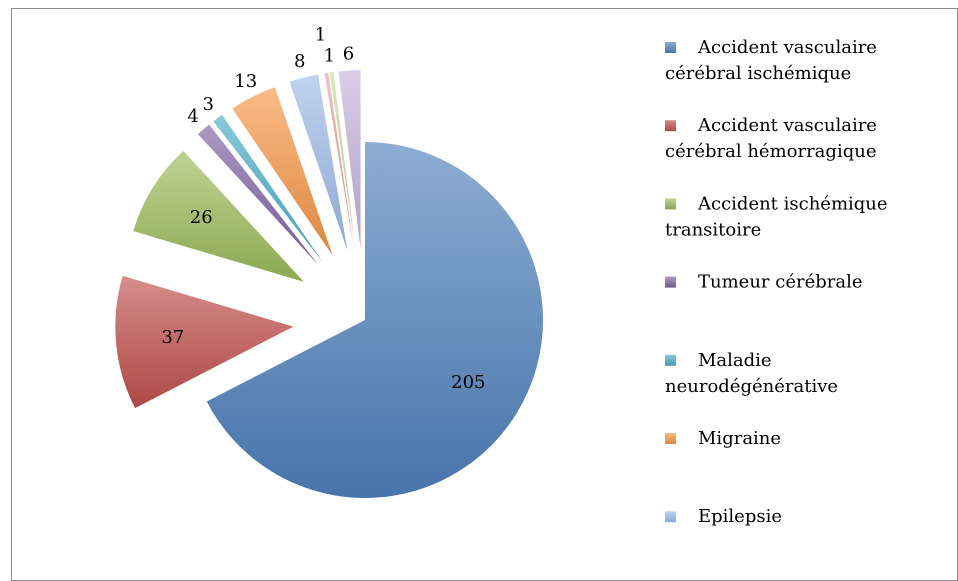  Describe the element at coordinates (245, 81) in the screenshot. I see `data-label: 13` at that location.